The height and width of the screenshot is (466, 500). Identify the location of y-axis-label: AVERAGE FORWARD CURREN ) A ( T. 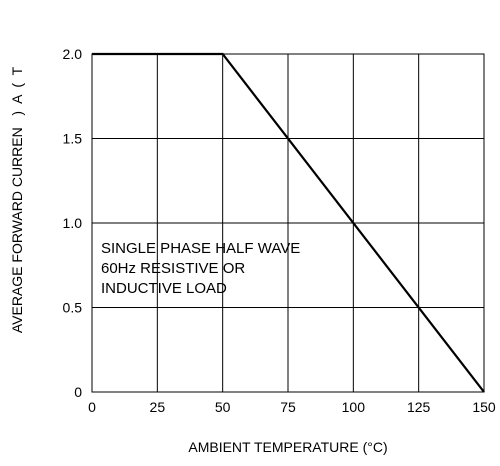
(17, 199).